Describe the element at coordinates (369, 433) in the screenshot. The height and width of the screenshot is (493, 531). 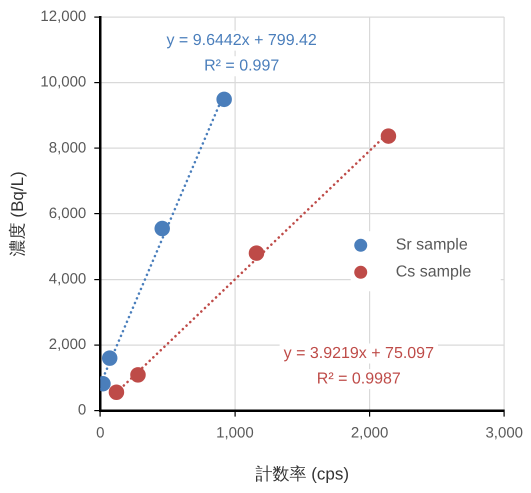
I see `x-tick-label: 2,000` at that location.